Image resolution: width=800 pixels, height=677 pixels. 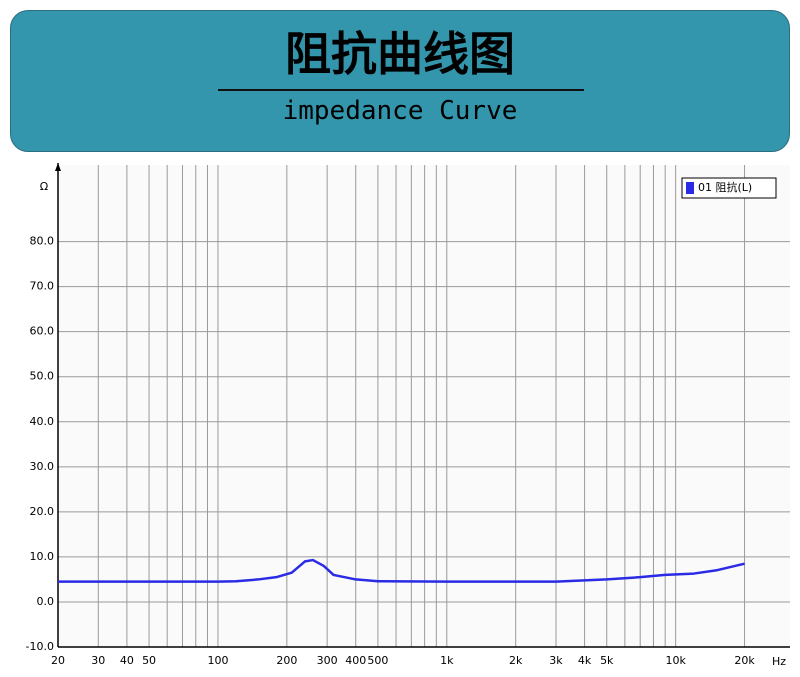 I want to click on y-tick-label: 10.0, so click(x=42, y=556).